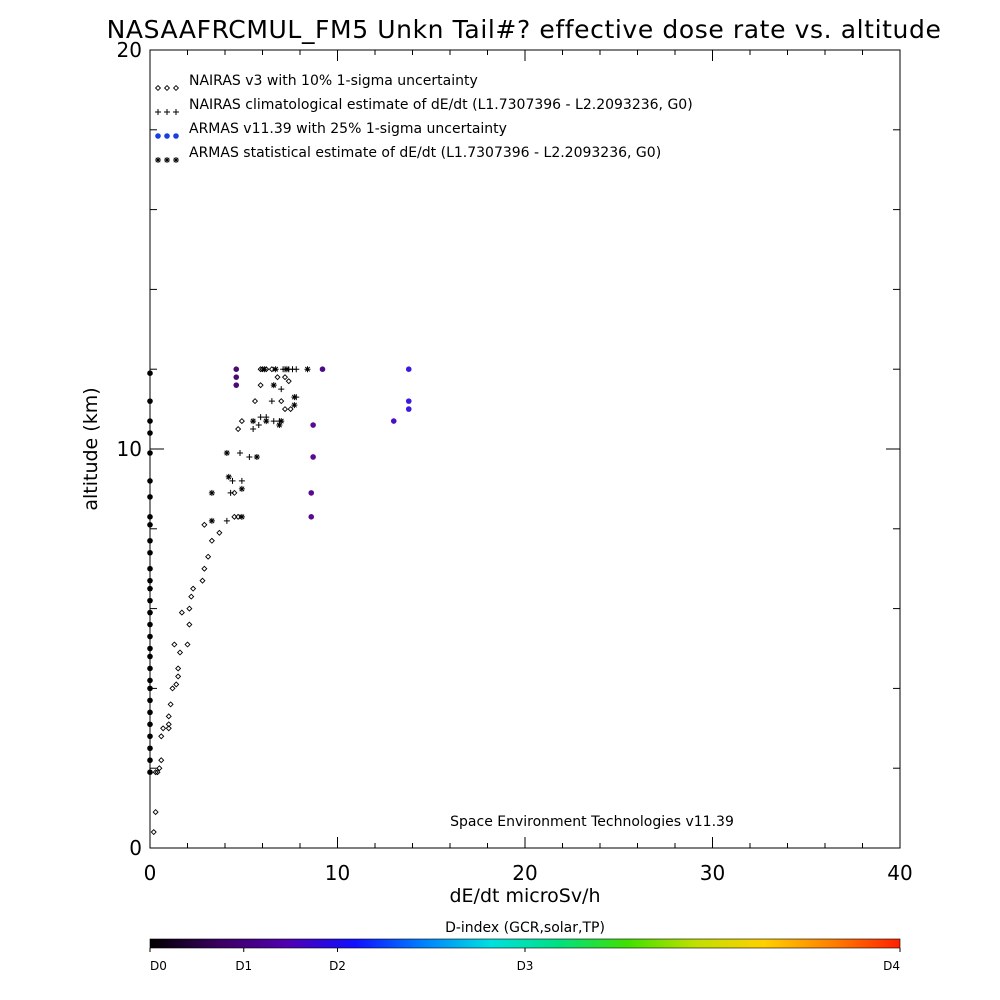 Image resolution: width=1000 pixels, height=1000 pixels. I want to click on colorbar-label: D3, so click(525, 966).